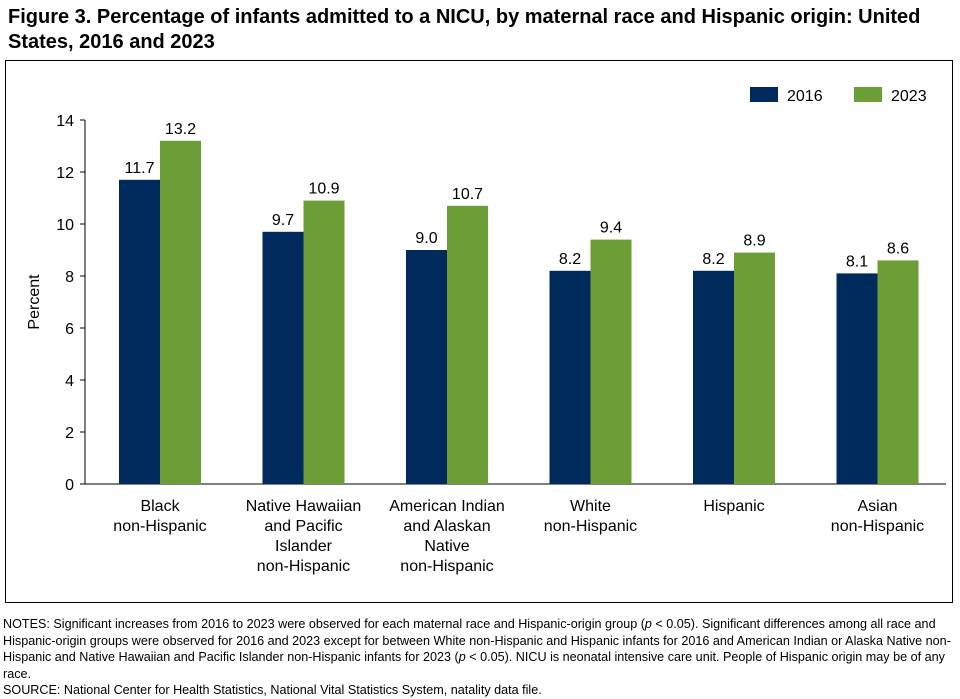  What do you see at coordinates (868, 94) in the screenshot?
I see `legend-swatch-2023` at bounding box center [868, 94].